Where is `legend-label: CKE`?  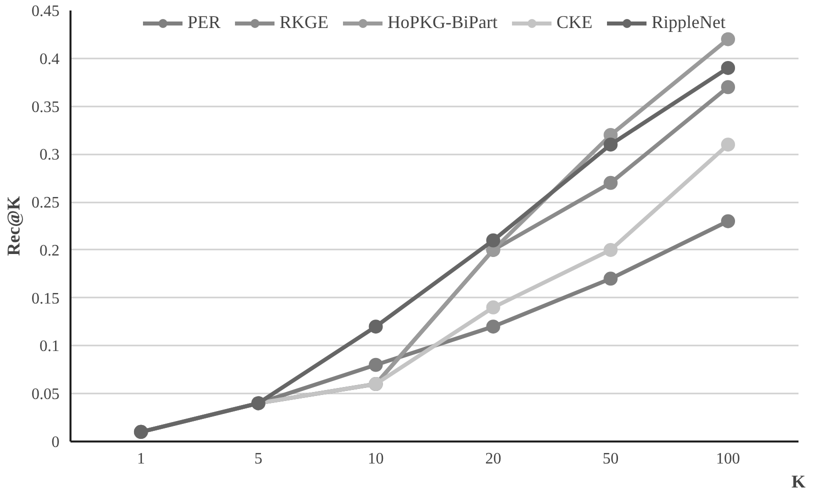
legend-label: CKE is located at coordinates (574, 22).